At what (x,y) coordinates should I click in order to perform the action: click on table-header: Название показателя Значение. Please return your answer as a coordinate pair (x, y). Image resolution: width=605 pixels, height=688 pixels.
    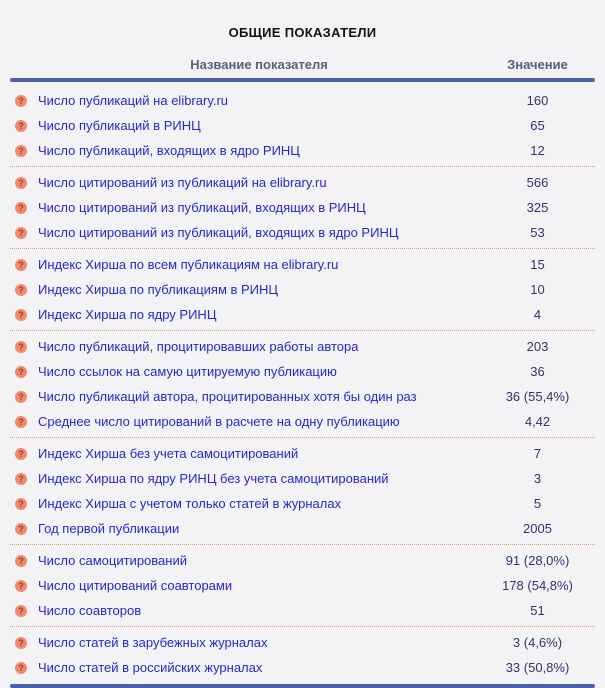
    Looking at the image, I should click on (302, 64).